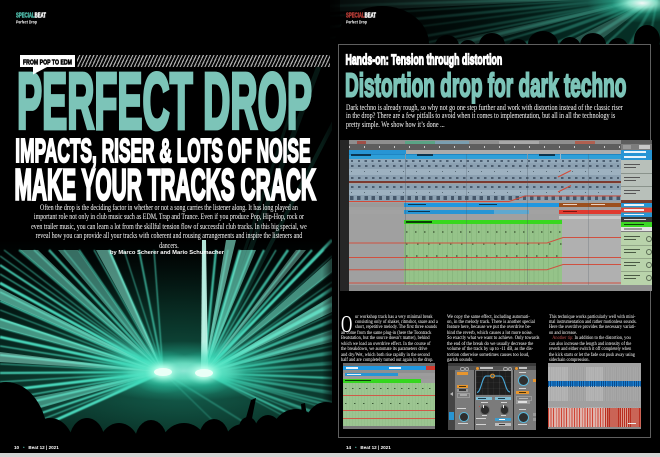  What do you see at coordinates (485, 85) in the screenshot?
I see `svg-text:Distortion drop for dark techn: Distortion drop for dark techno` at bounding box center [485, 85].